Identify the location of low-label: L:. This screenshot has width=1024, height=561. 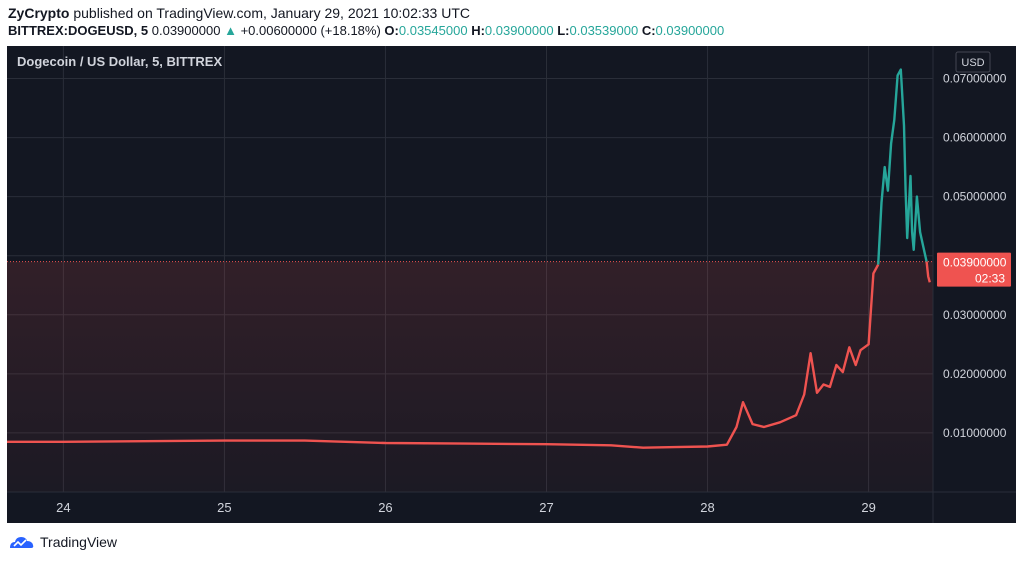
(563, 30).